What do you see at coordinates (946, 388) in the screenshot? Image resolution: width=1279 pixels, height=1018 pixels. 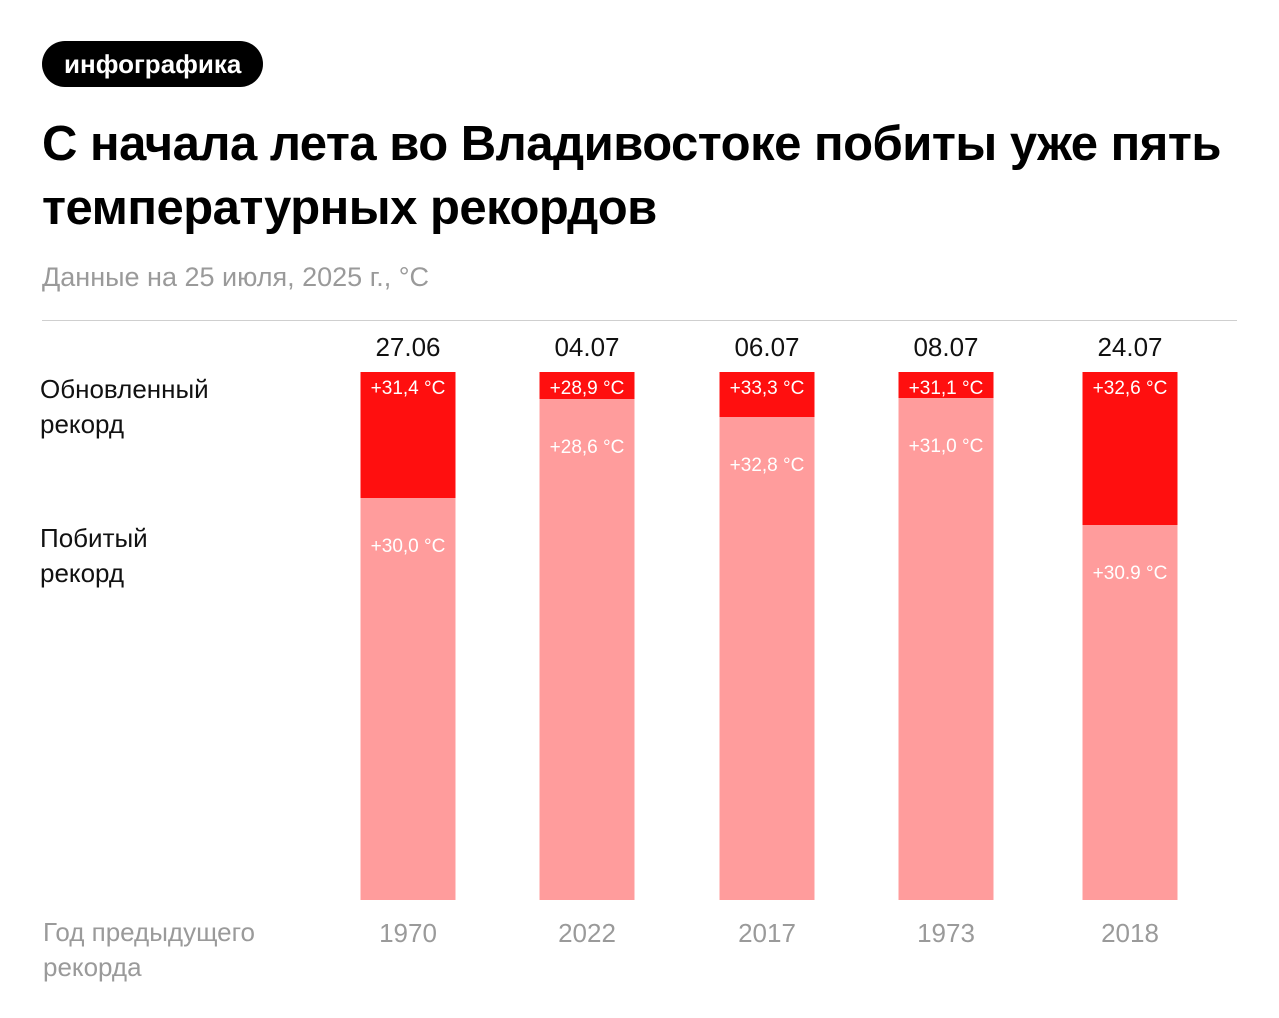 I see `new-record-value-label: +31,1 °C` at bounding box center [946, 388].